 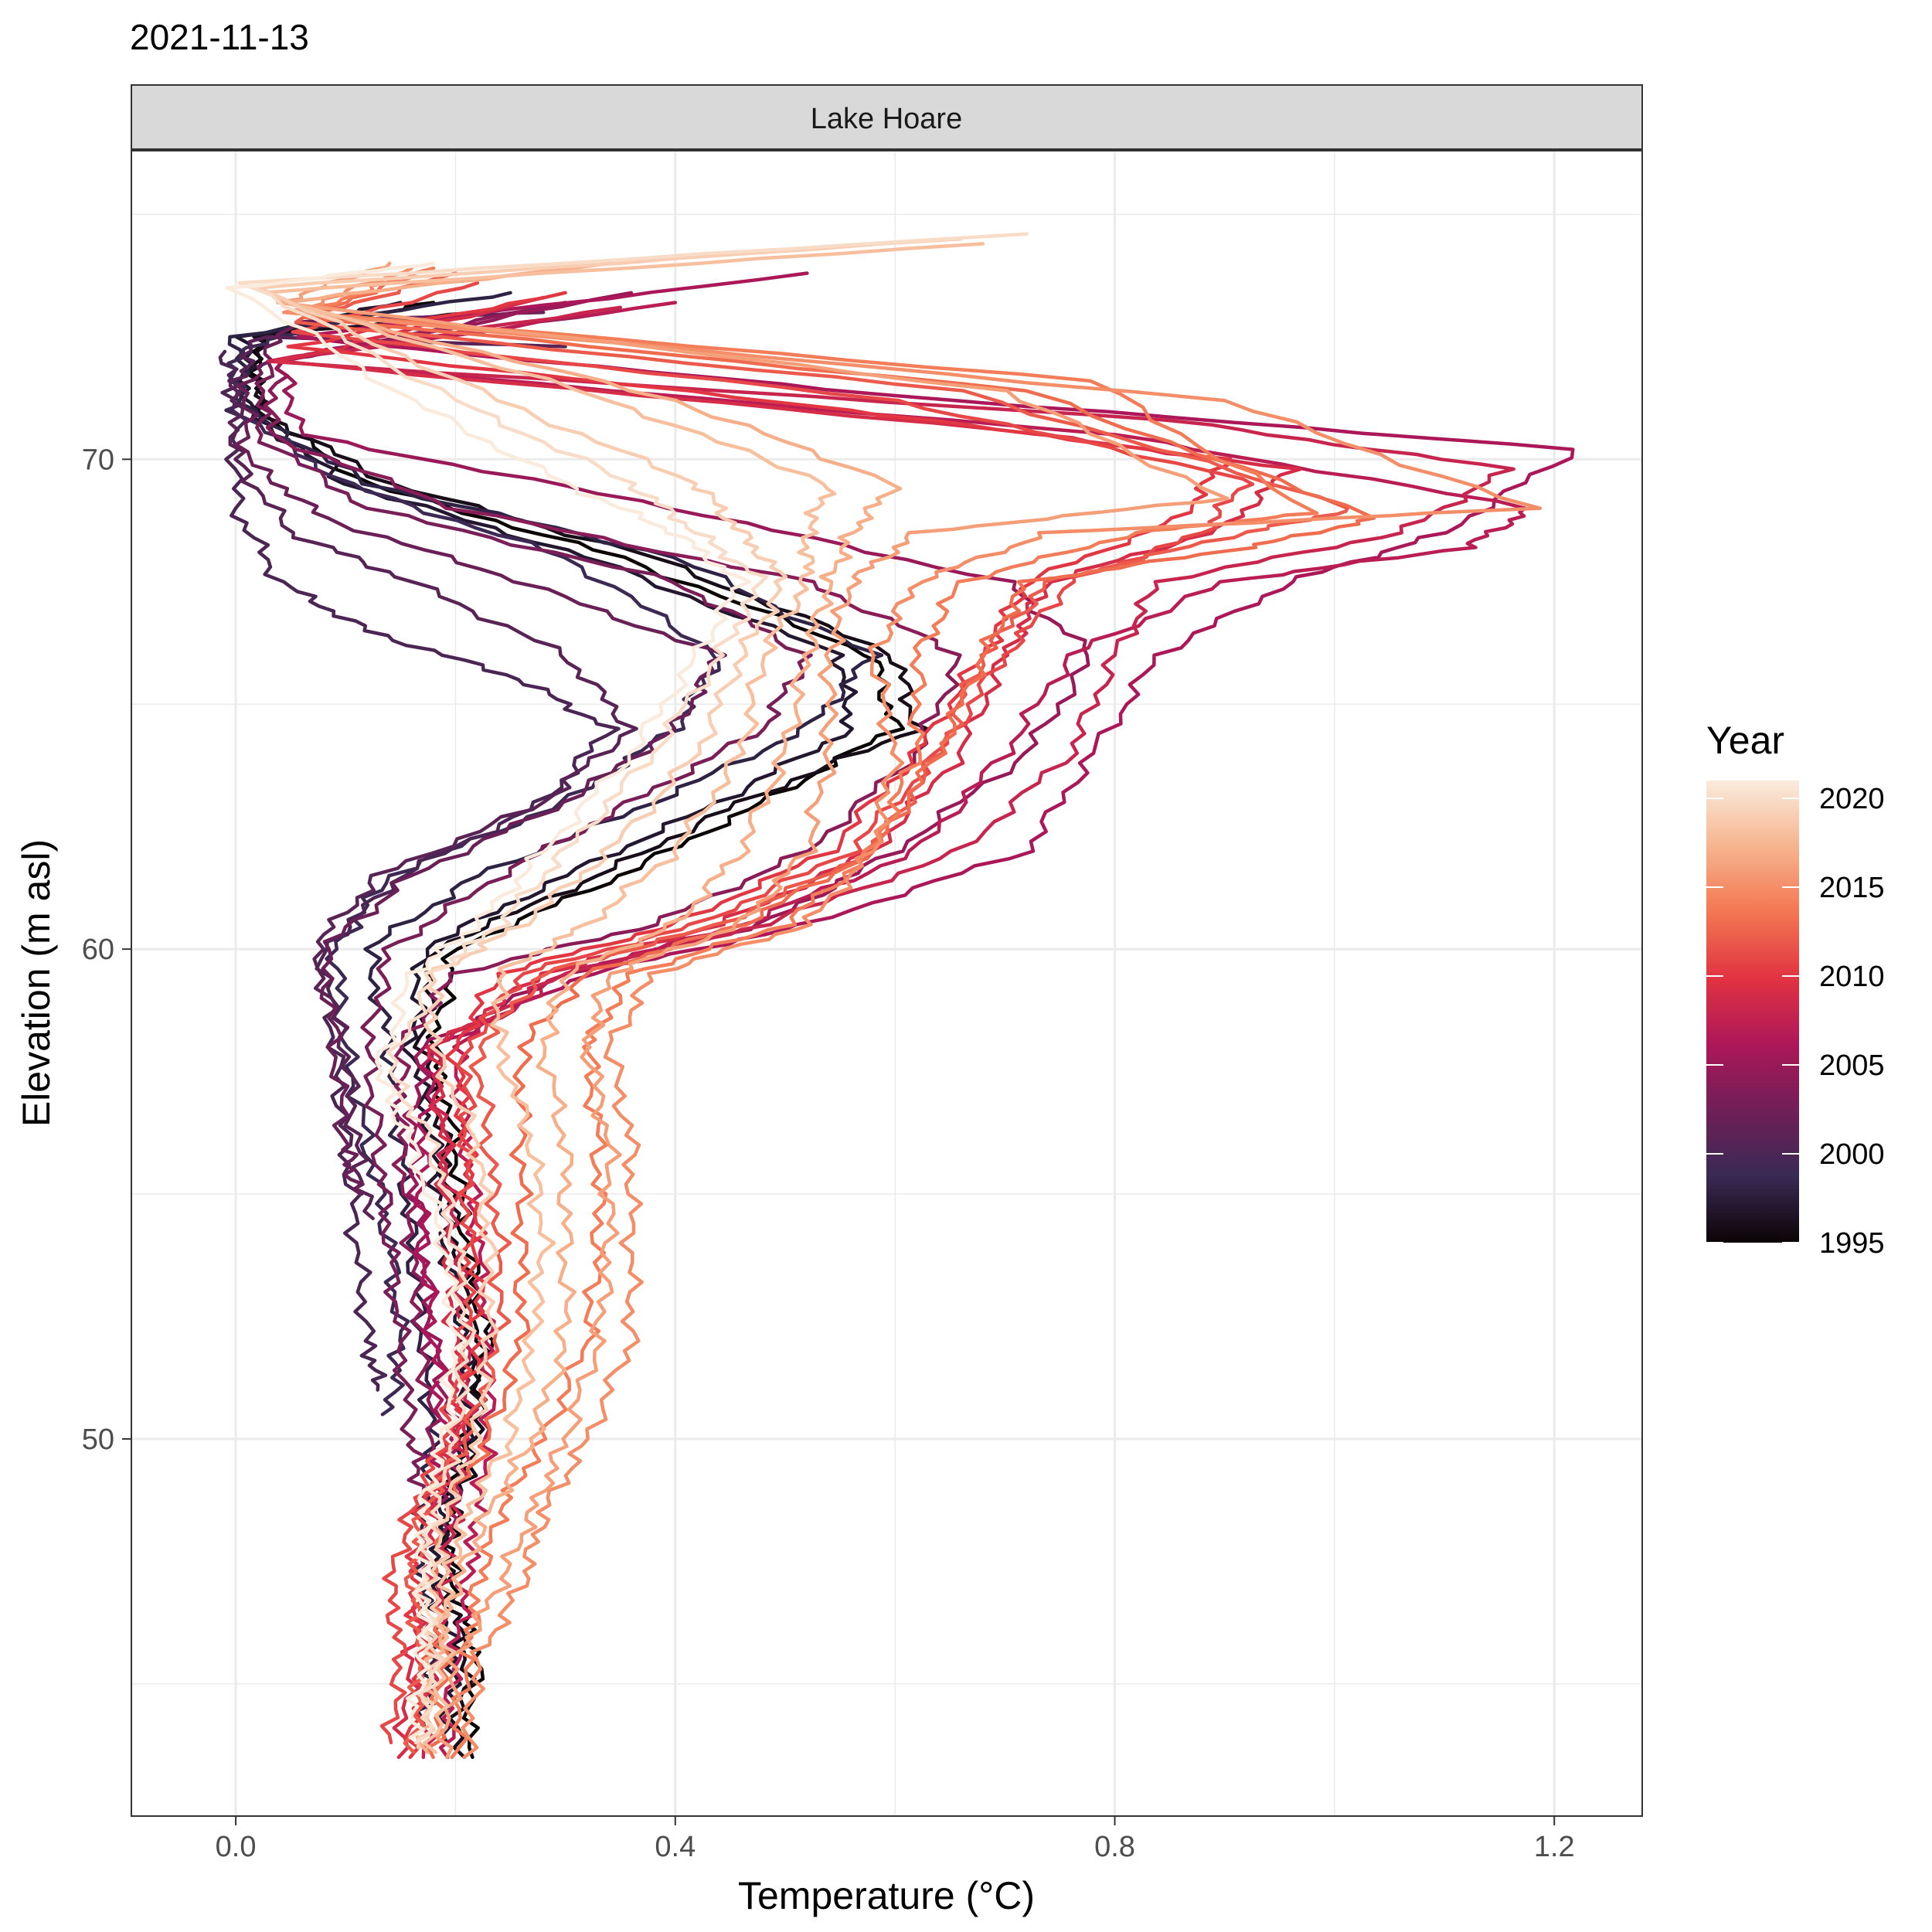 I want to click on facet-strip, so click(x=887, y=117).